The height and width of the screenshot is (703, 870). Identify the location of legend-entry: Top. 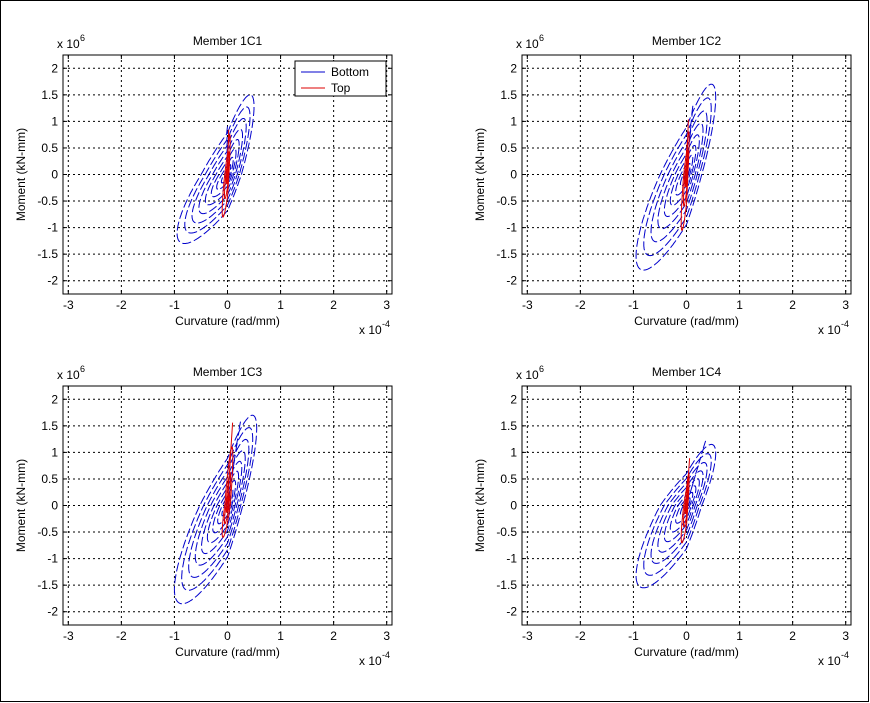
(341, 88).